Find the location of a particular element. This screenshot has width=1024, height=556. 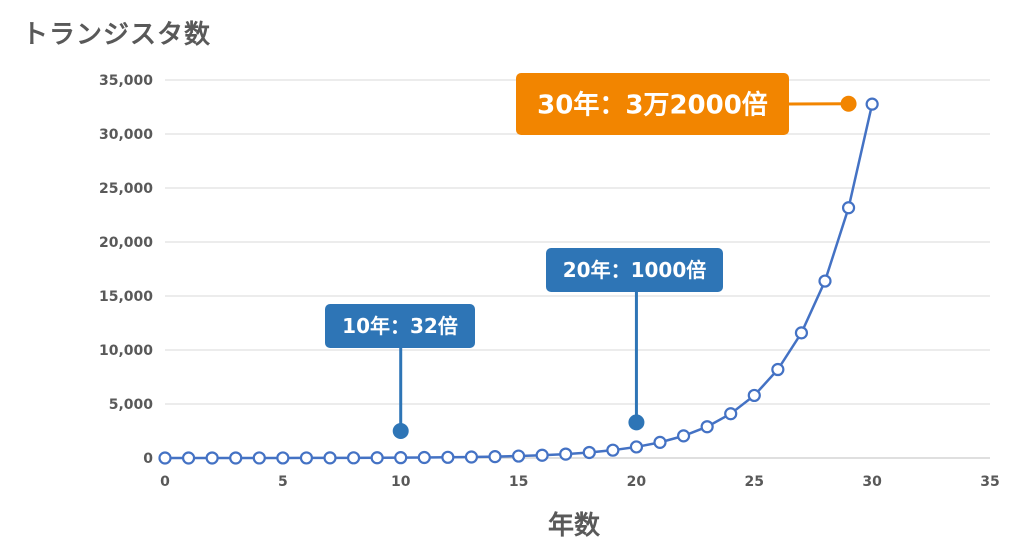

x-tick-label: 25 is located at coordinates (754, 482).